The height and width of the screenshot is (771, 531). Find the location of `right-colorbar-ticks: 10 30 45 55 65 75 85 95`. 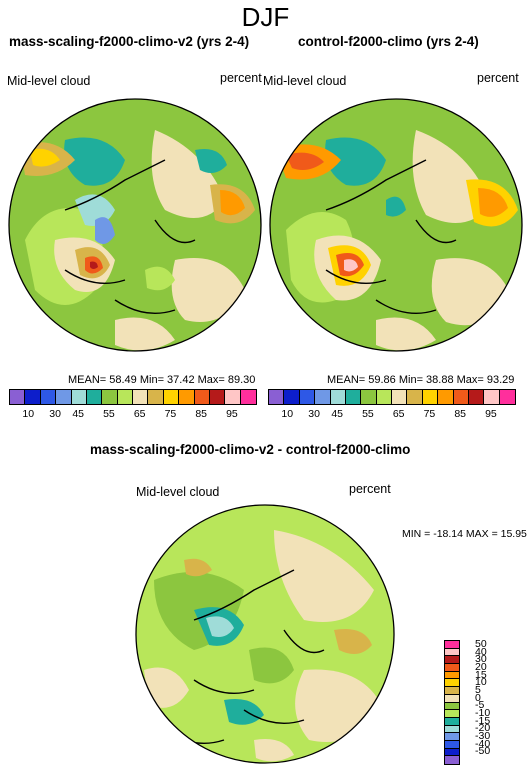

right-colorbar-ticks: 10 30 45 55 65 75 85 95 is located at coordinates (391, 415).